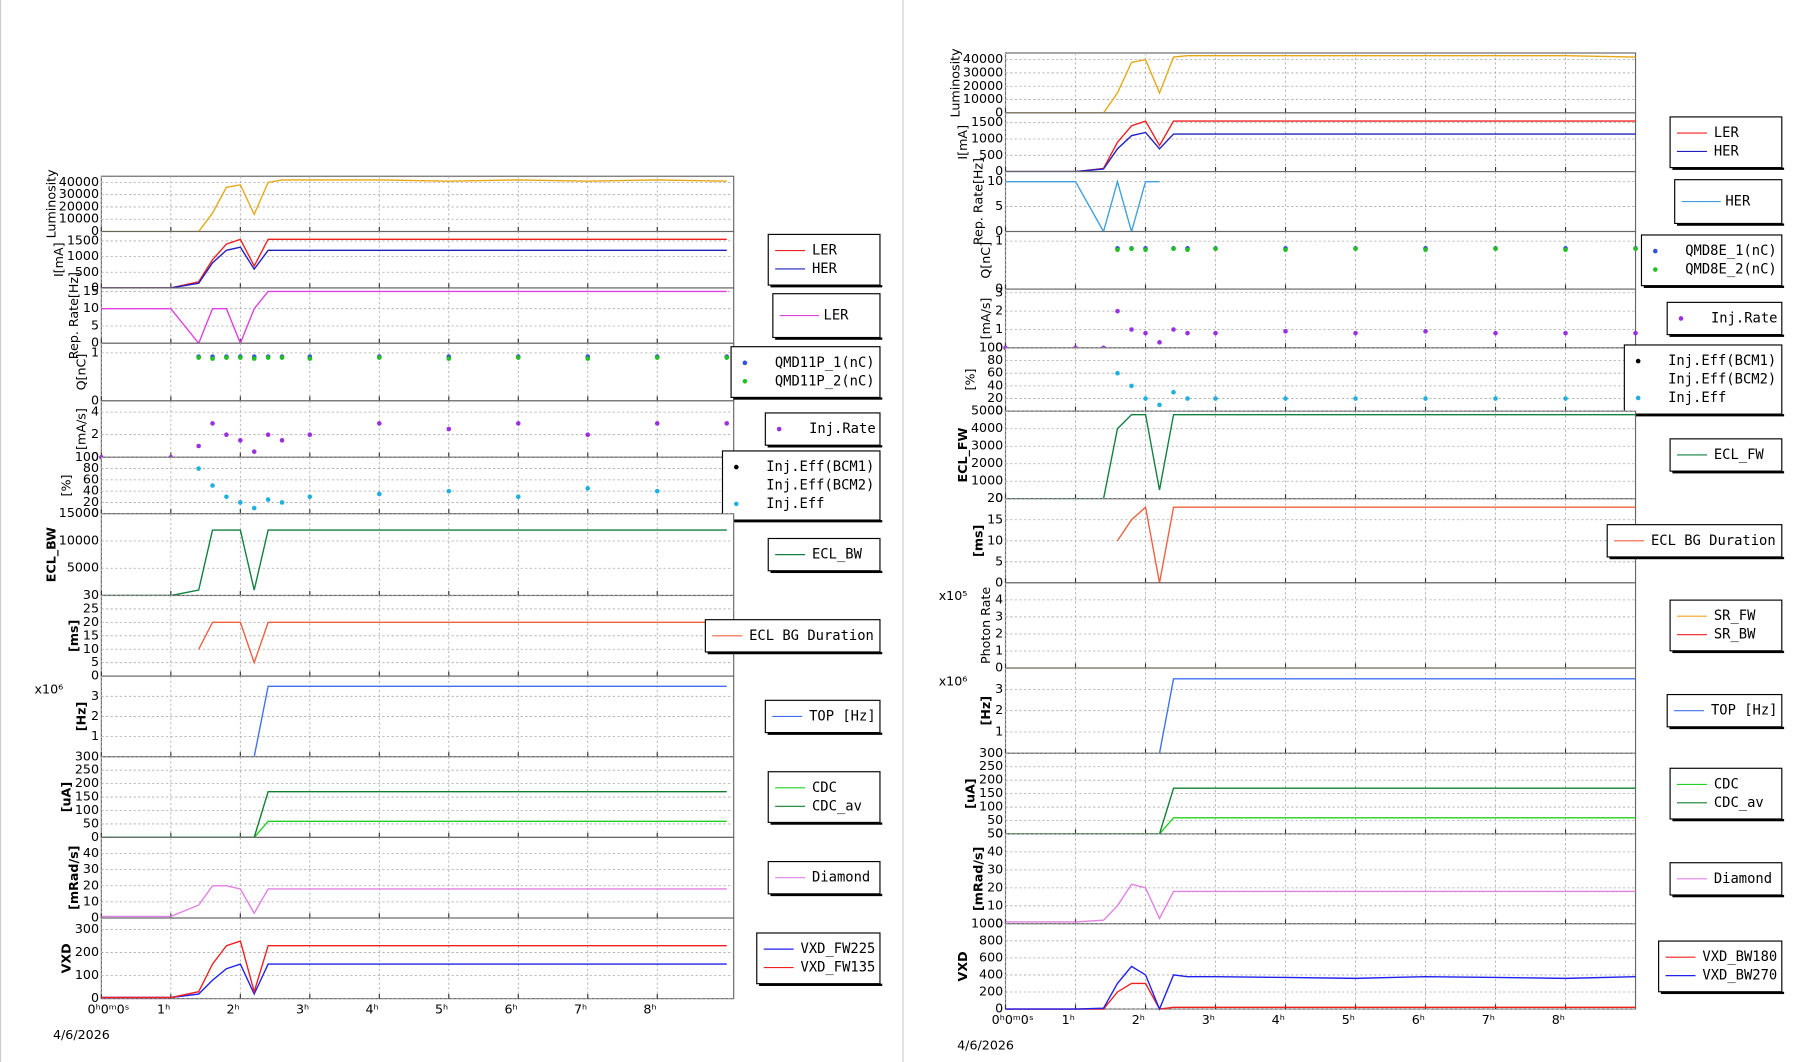 The image size is (1806, 1062). What do you see at coordinates (825, 798) in the screenshot?
I see `legend: CDC CDC_av` at bounding box center [825, 798].